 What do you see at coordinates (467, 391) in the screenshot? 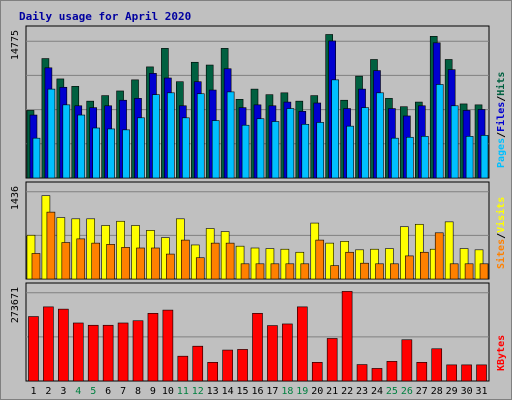
I see `x-tick-label-day-30: 30` at bounding box center [467, 391].